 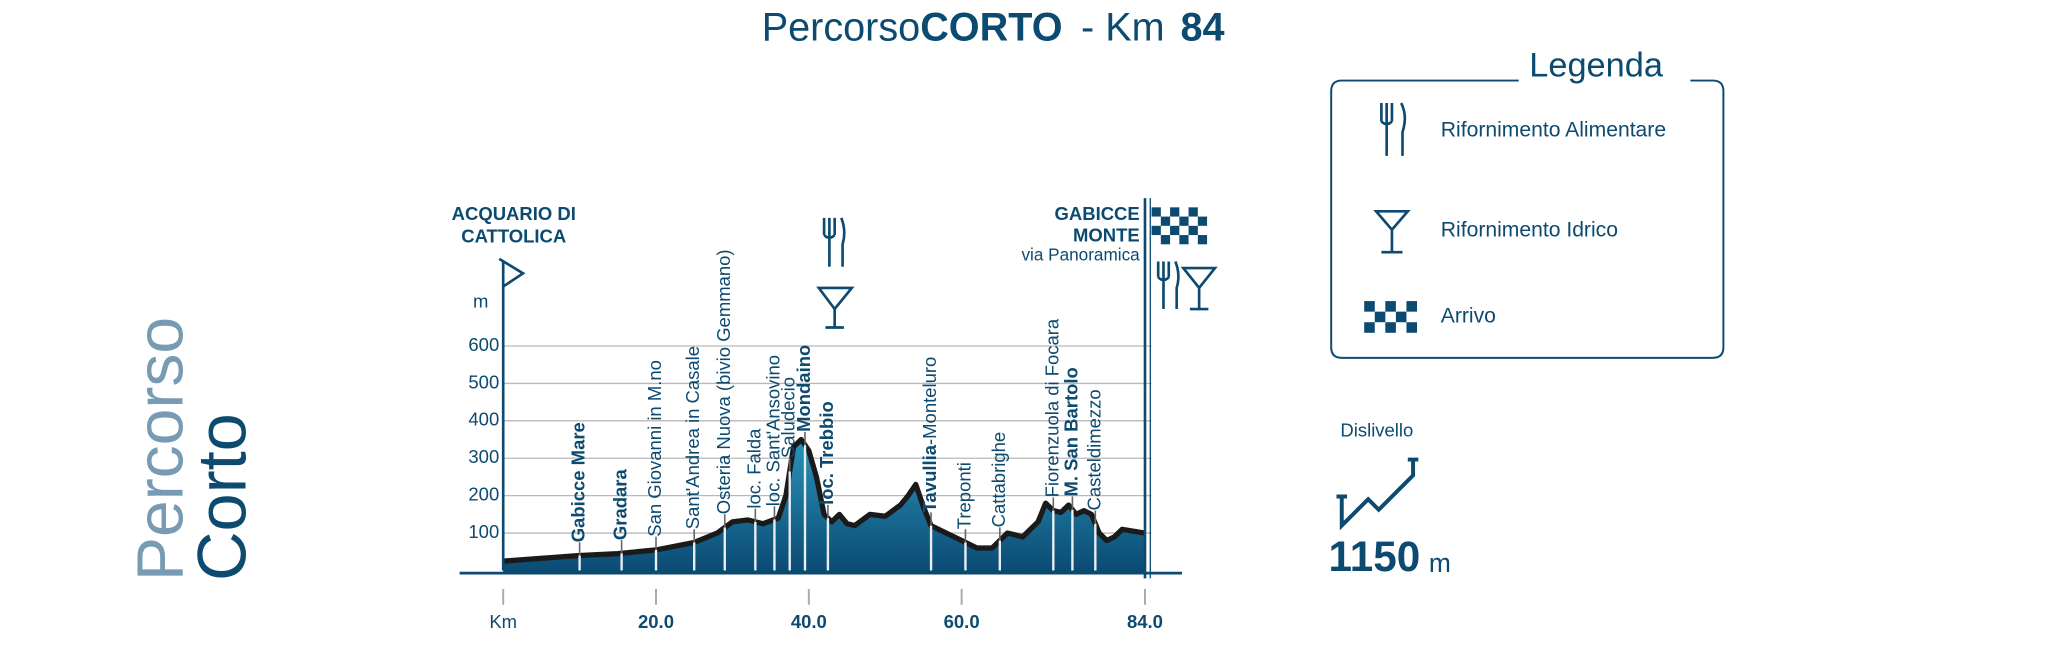 I want to click on place-label: Gradara, so click(x=619, y=505).